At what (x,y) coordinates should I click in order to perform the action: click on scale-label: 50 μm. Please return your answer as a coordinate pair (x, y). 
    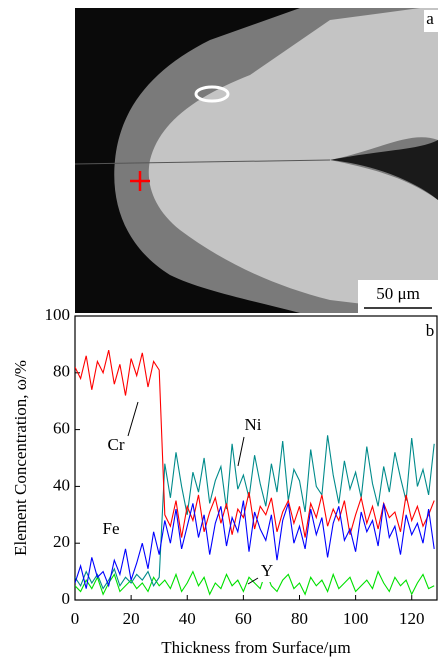
    Looking at the image, I should click on (398, 293).